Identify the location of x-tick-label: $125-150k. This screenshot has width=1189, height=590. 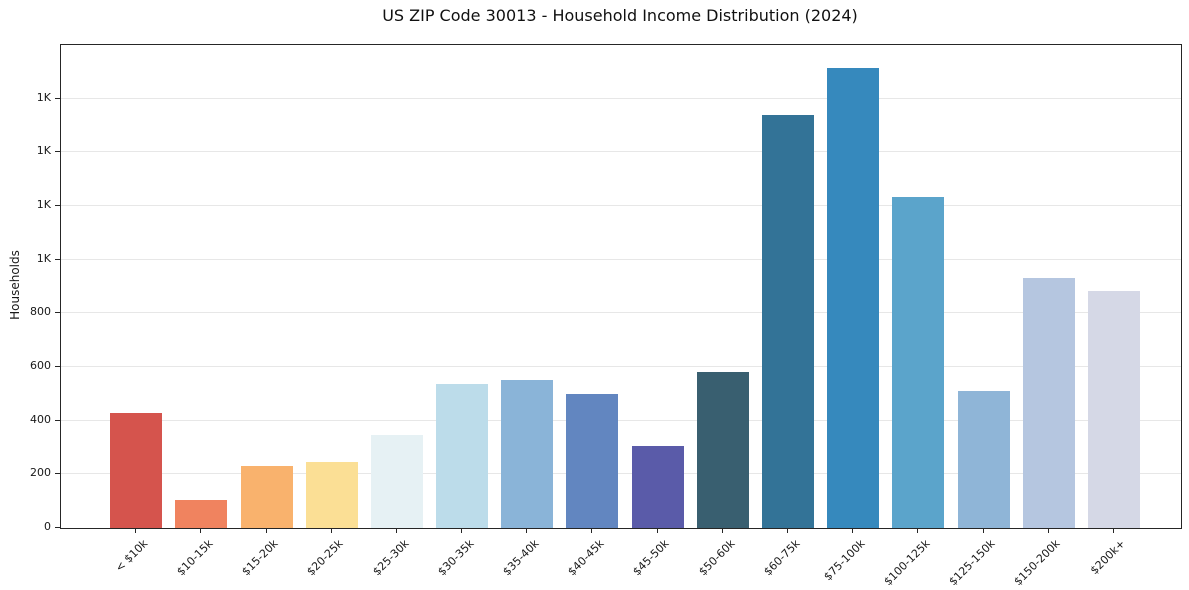
(972, 563).